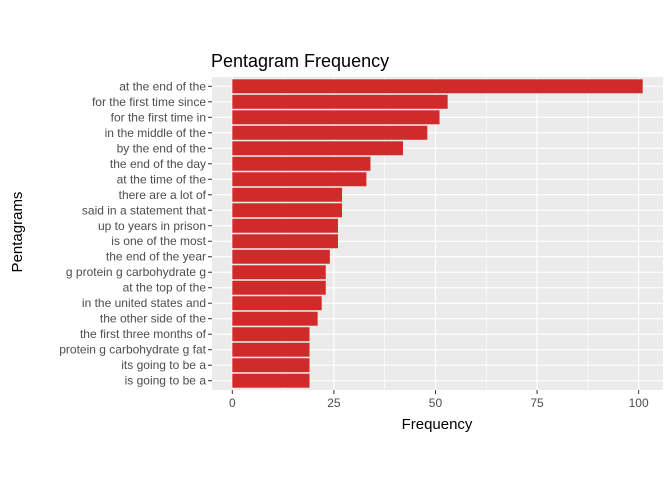  Describe the element at coordinates (162, 148) in the screenshot. I see `y-tick-label: by the end of the` at that location.